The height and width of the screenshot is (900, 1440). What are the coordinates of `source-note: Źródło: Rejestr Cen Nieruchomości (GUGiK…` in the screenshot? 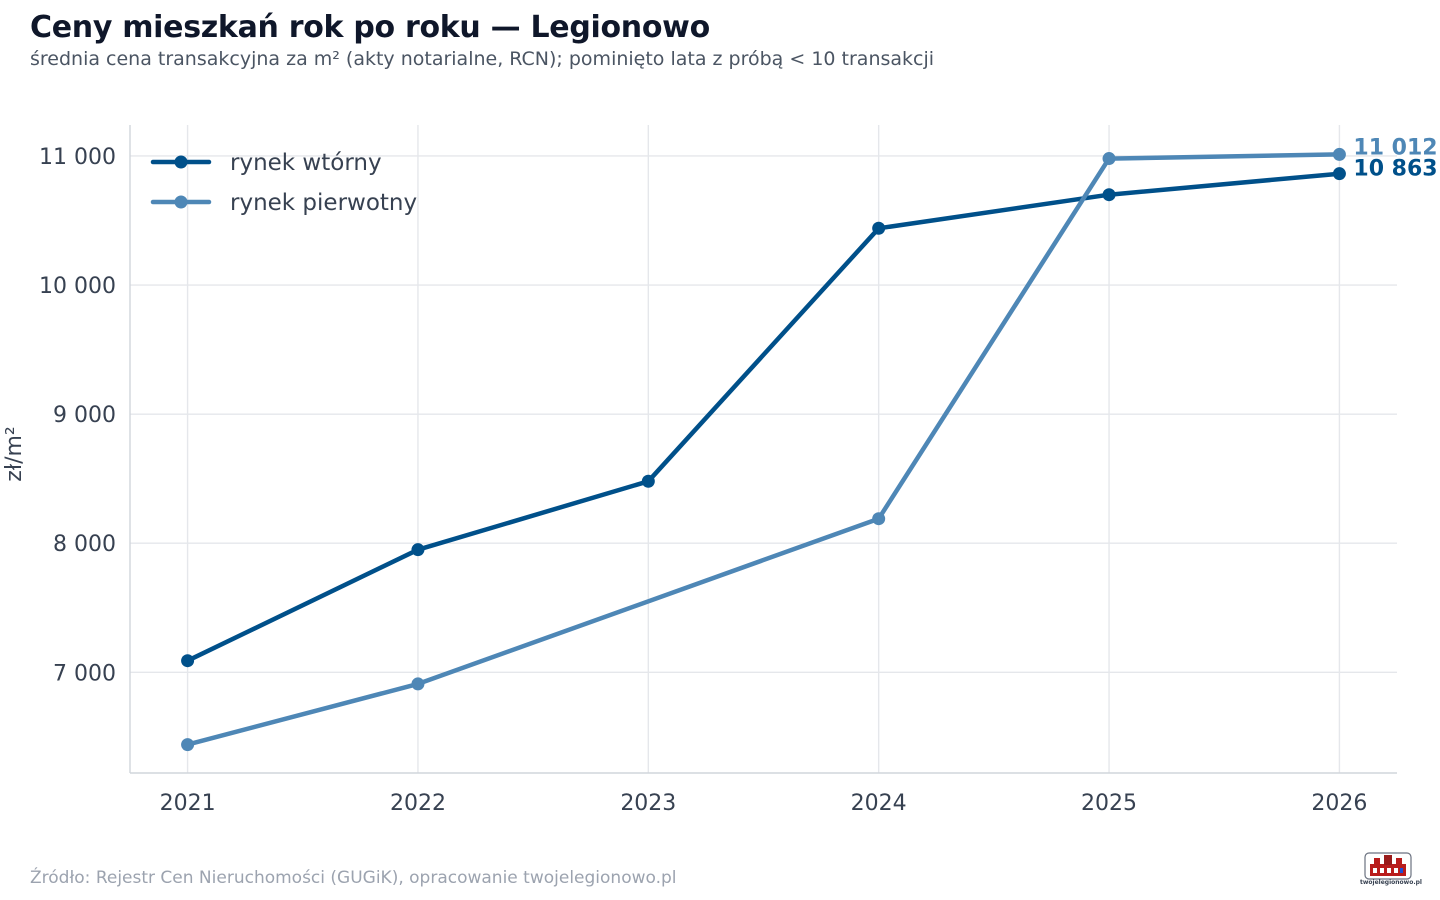 It's located at (353, 878).